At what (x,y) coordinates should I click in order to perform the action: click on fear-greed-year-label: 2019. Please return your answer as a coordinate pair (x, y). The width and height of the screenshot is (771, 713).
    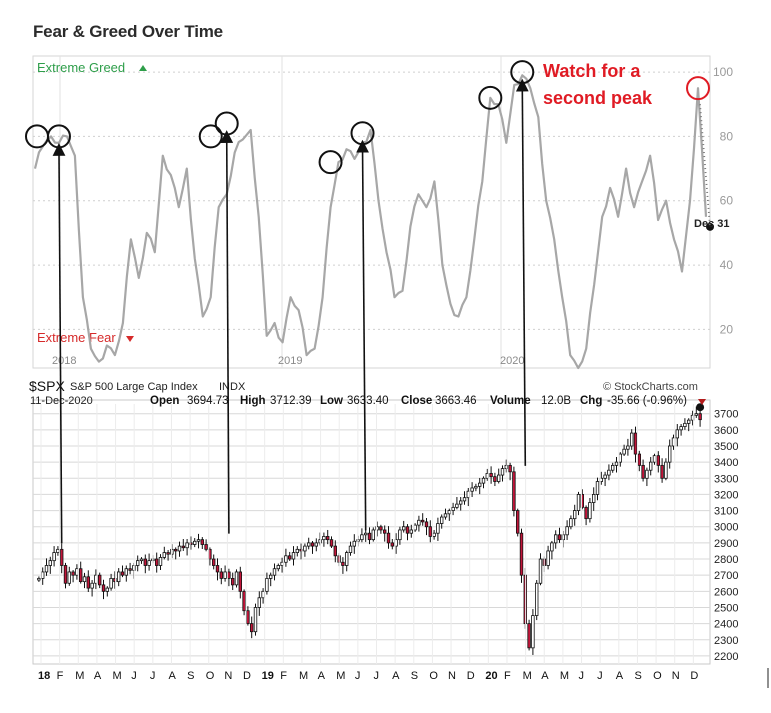
    Looking at the image, I should click on (290, 361).